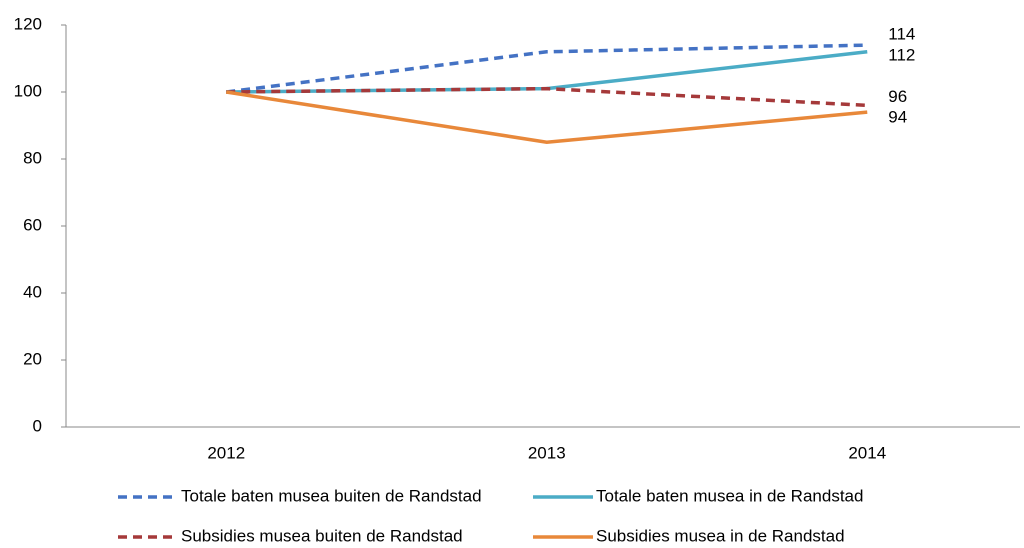 The image size is (1024, 548). I want to click on x-tick-label: 2014, so click(867, 452).